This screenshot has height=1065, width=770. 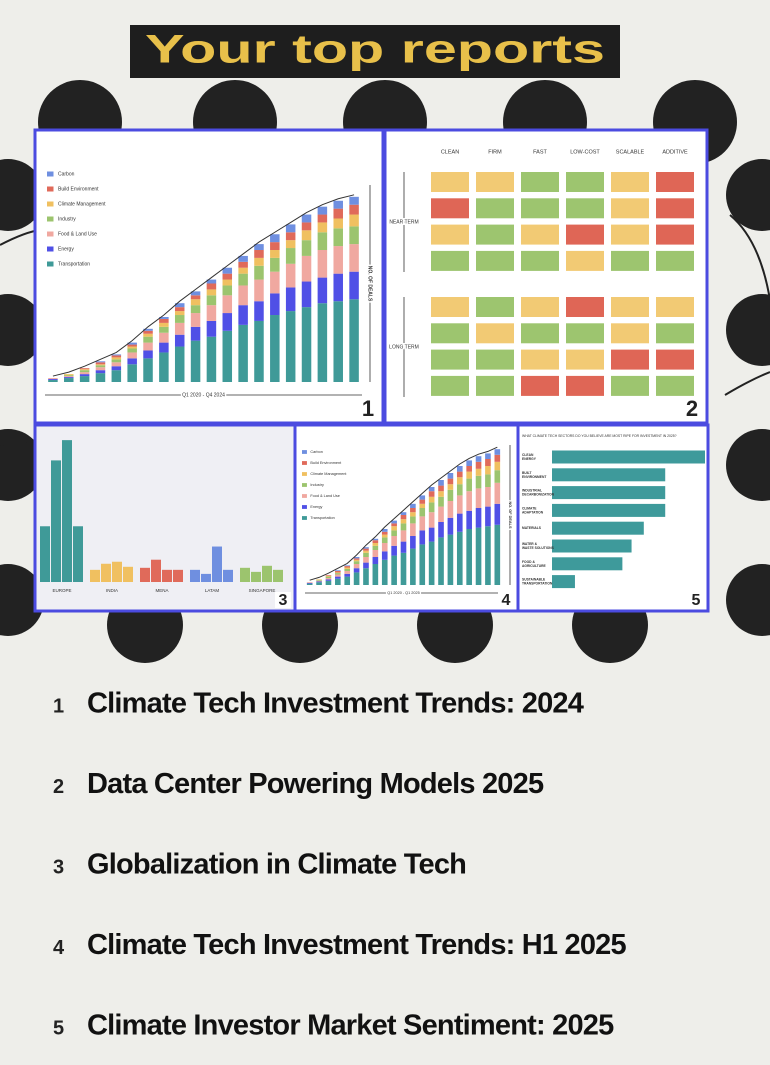 I want to click on report-title: Climate Tech Investment Trends: H1 2025, so click(x=356, y=945).